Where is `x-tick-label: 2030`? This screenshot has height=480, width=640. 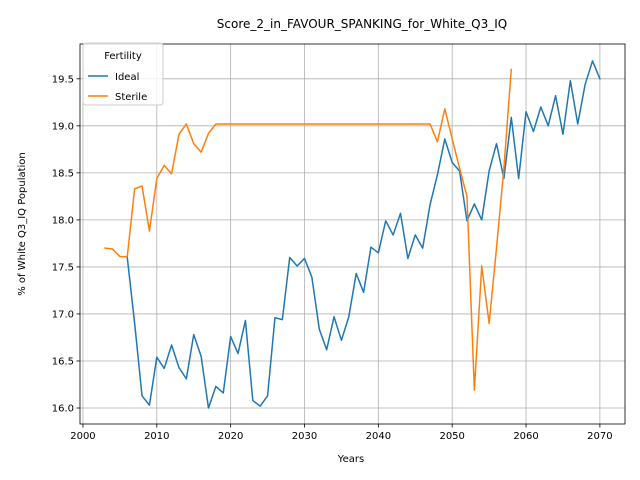 x-tick-label: 2030 is located at coordinates (304, 436).